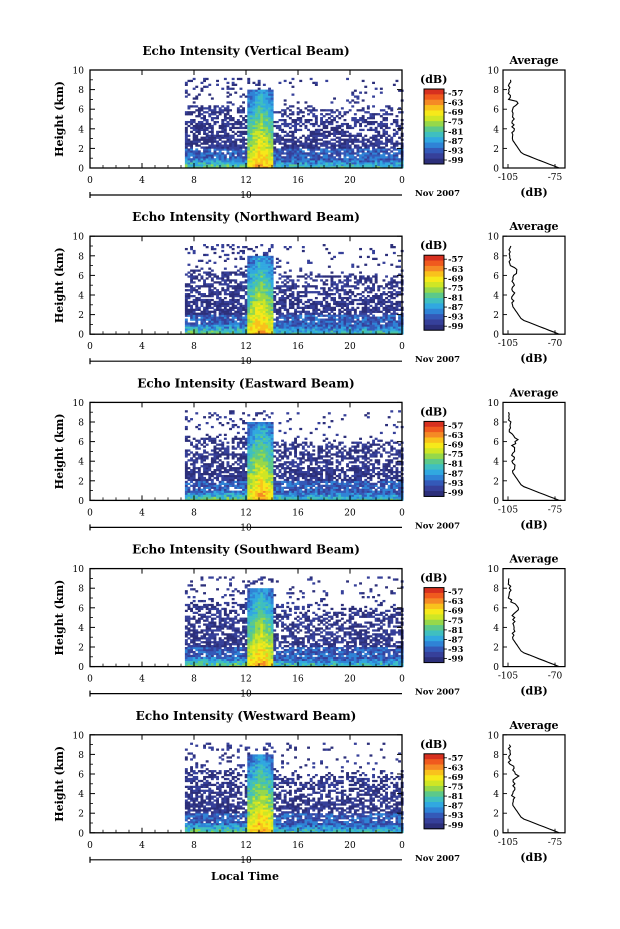  What do you see at coordinates (434, 295) in the screenshot?
I see `colorbar-swatch` at bounding box center [434, 295].